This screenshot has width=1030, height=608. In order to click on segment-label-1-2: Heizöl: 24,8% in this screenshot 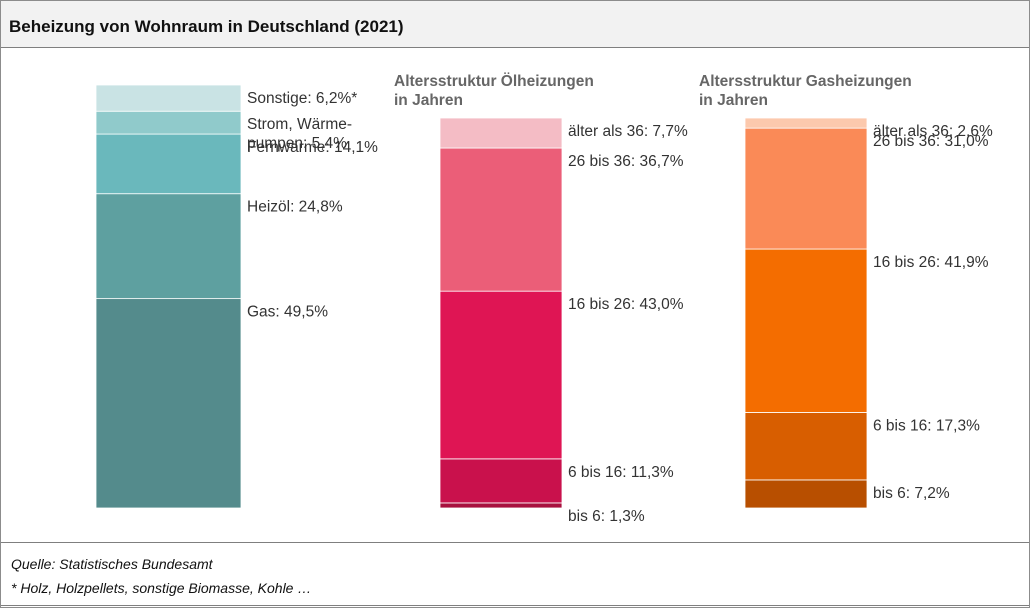, I will do `click(295, 207)`.